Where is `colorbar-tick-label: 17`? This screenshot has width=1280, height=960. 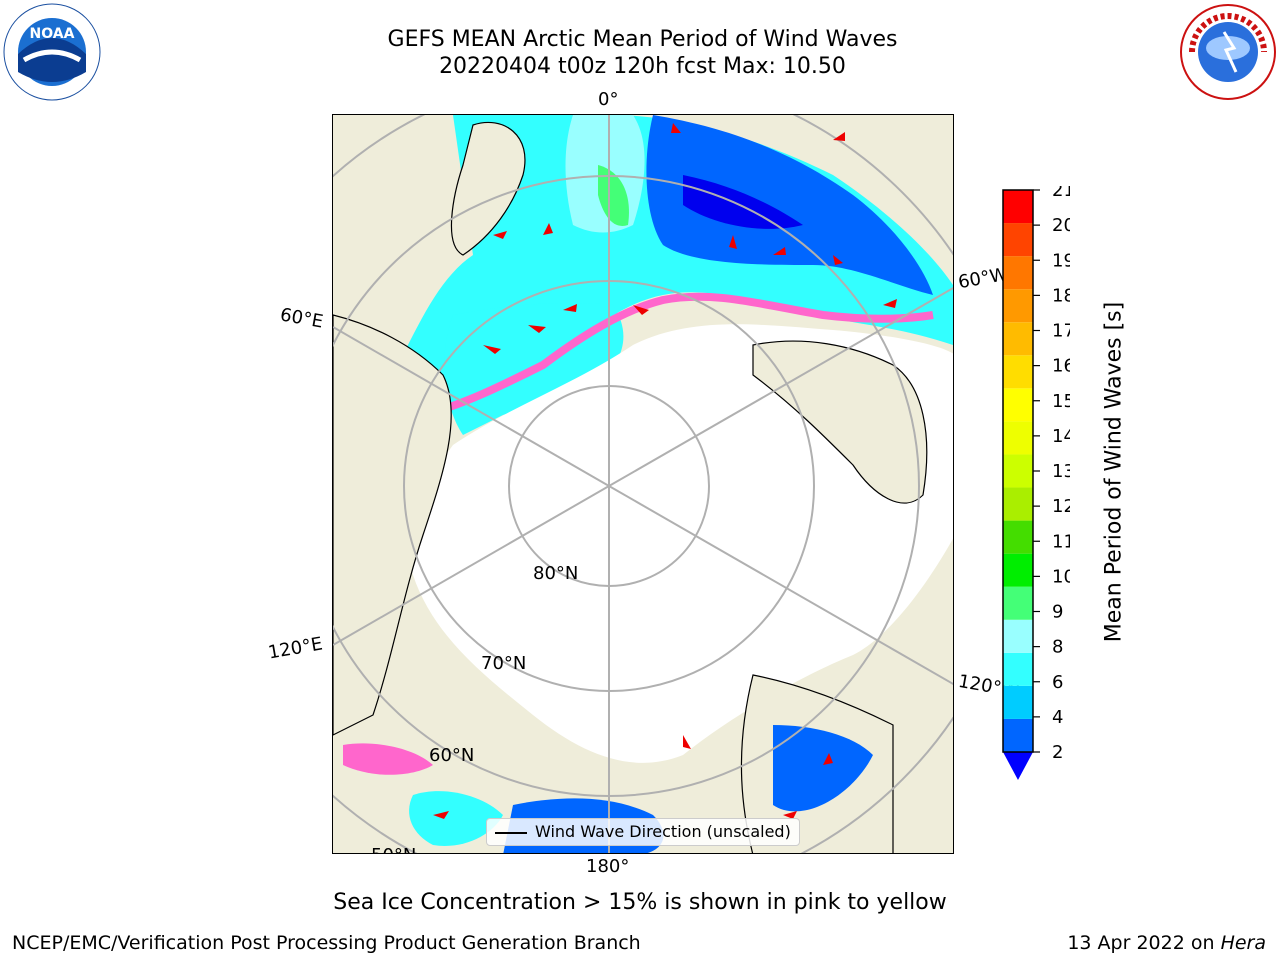 colorbar-tick-label: 17 is located at coordinates (1061, 331).